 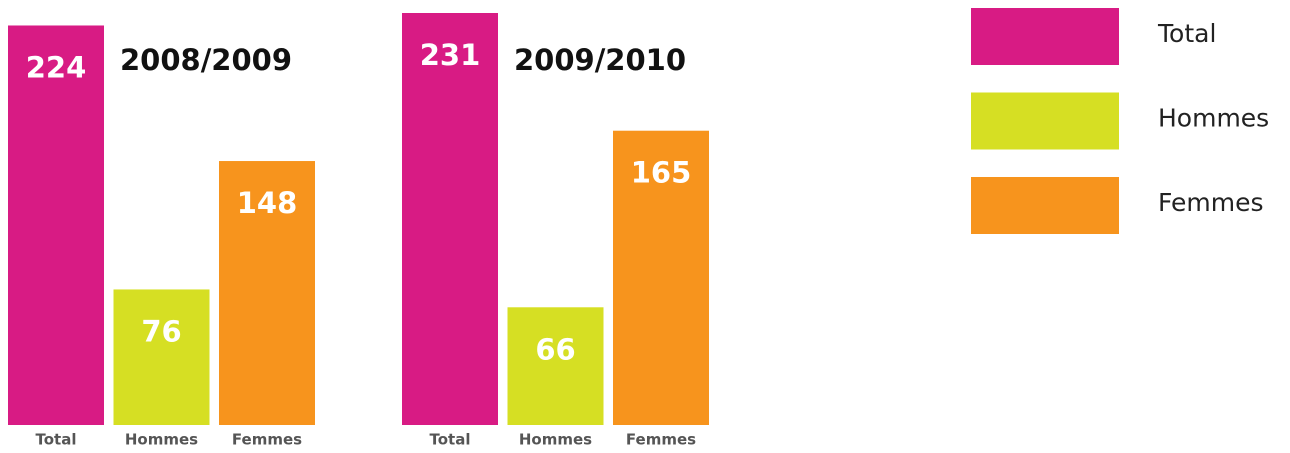 I want to click on value-label: 165, so click(x=661, y=173).